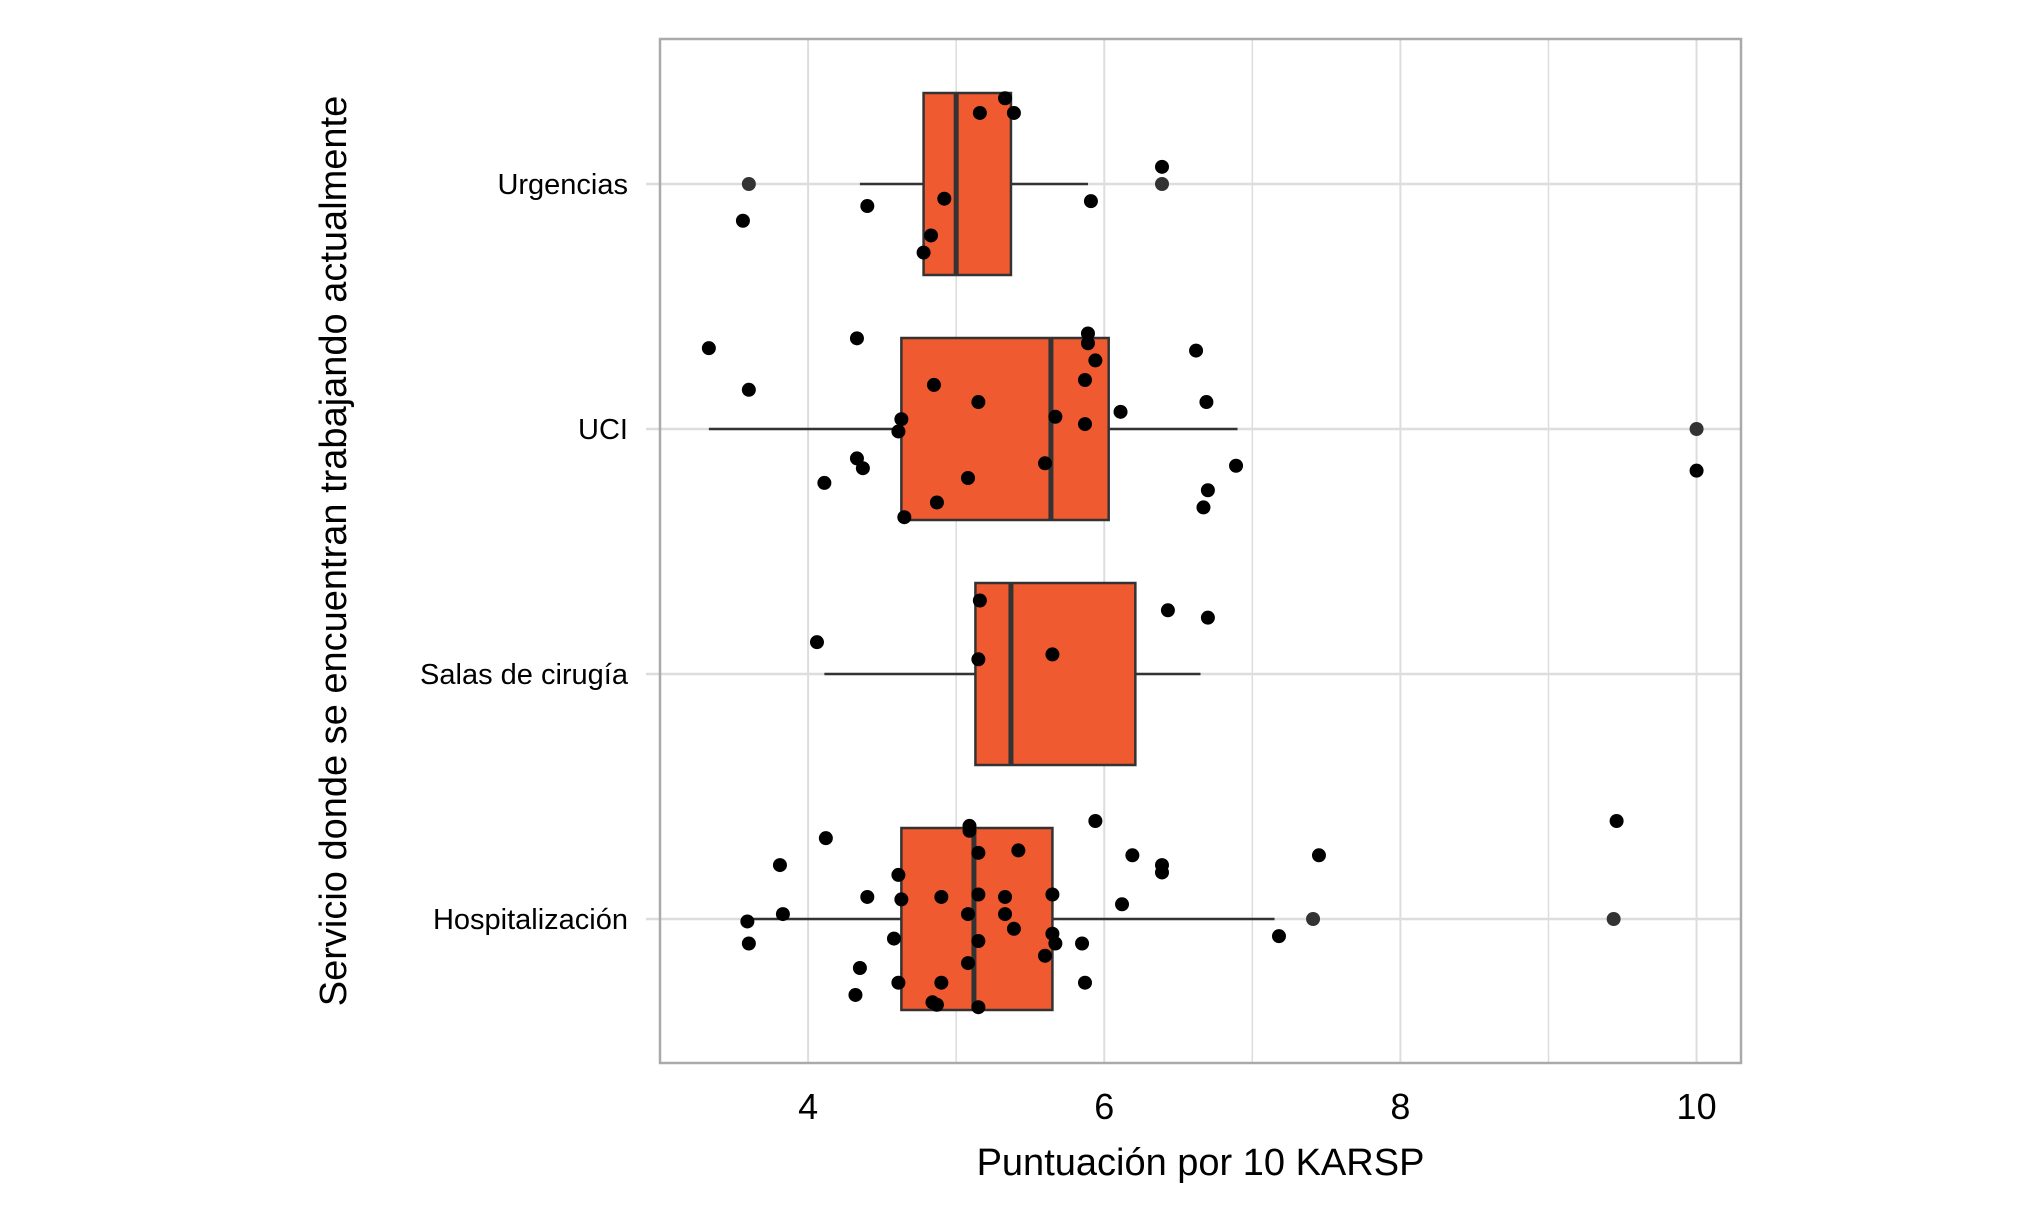 This screenshot has width=2039, height=1205. I want to click on x-tick-label: 6, so click(1104, 1106).